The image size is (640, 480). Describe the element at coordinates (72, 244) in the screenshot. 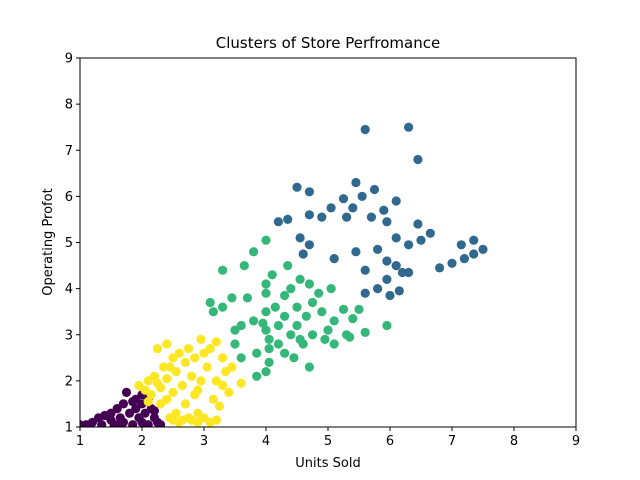

I see `y-axis: 1 2 3 4 5 6 7 8 9` at that location.